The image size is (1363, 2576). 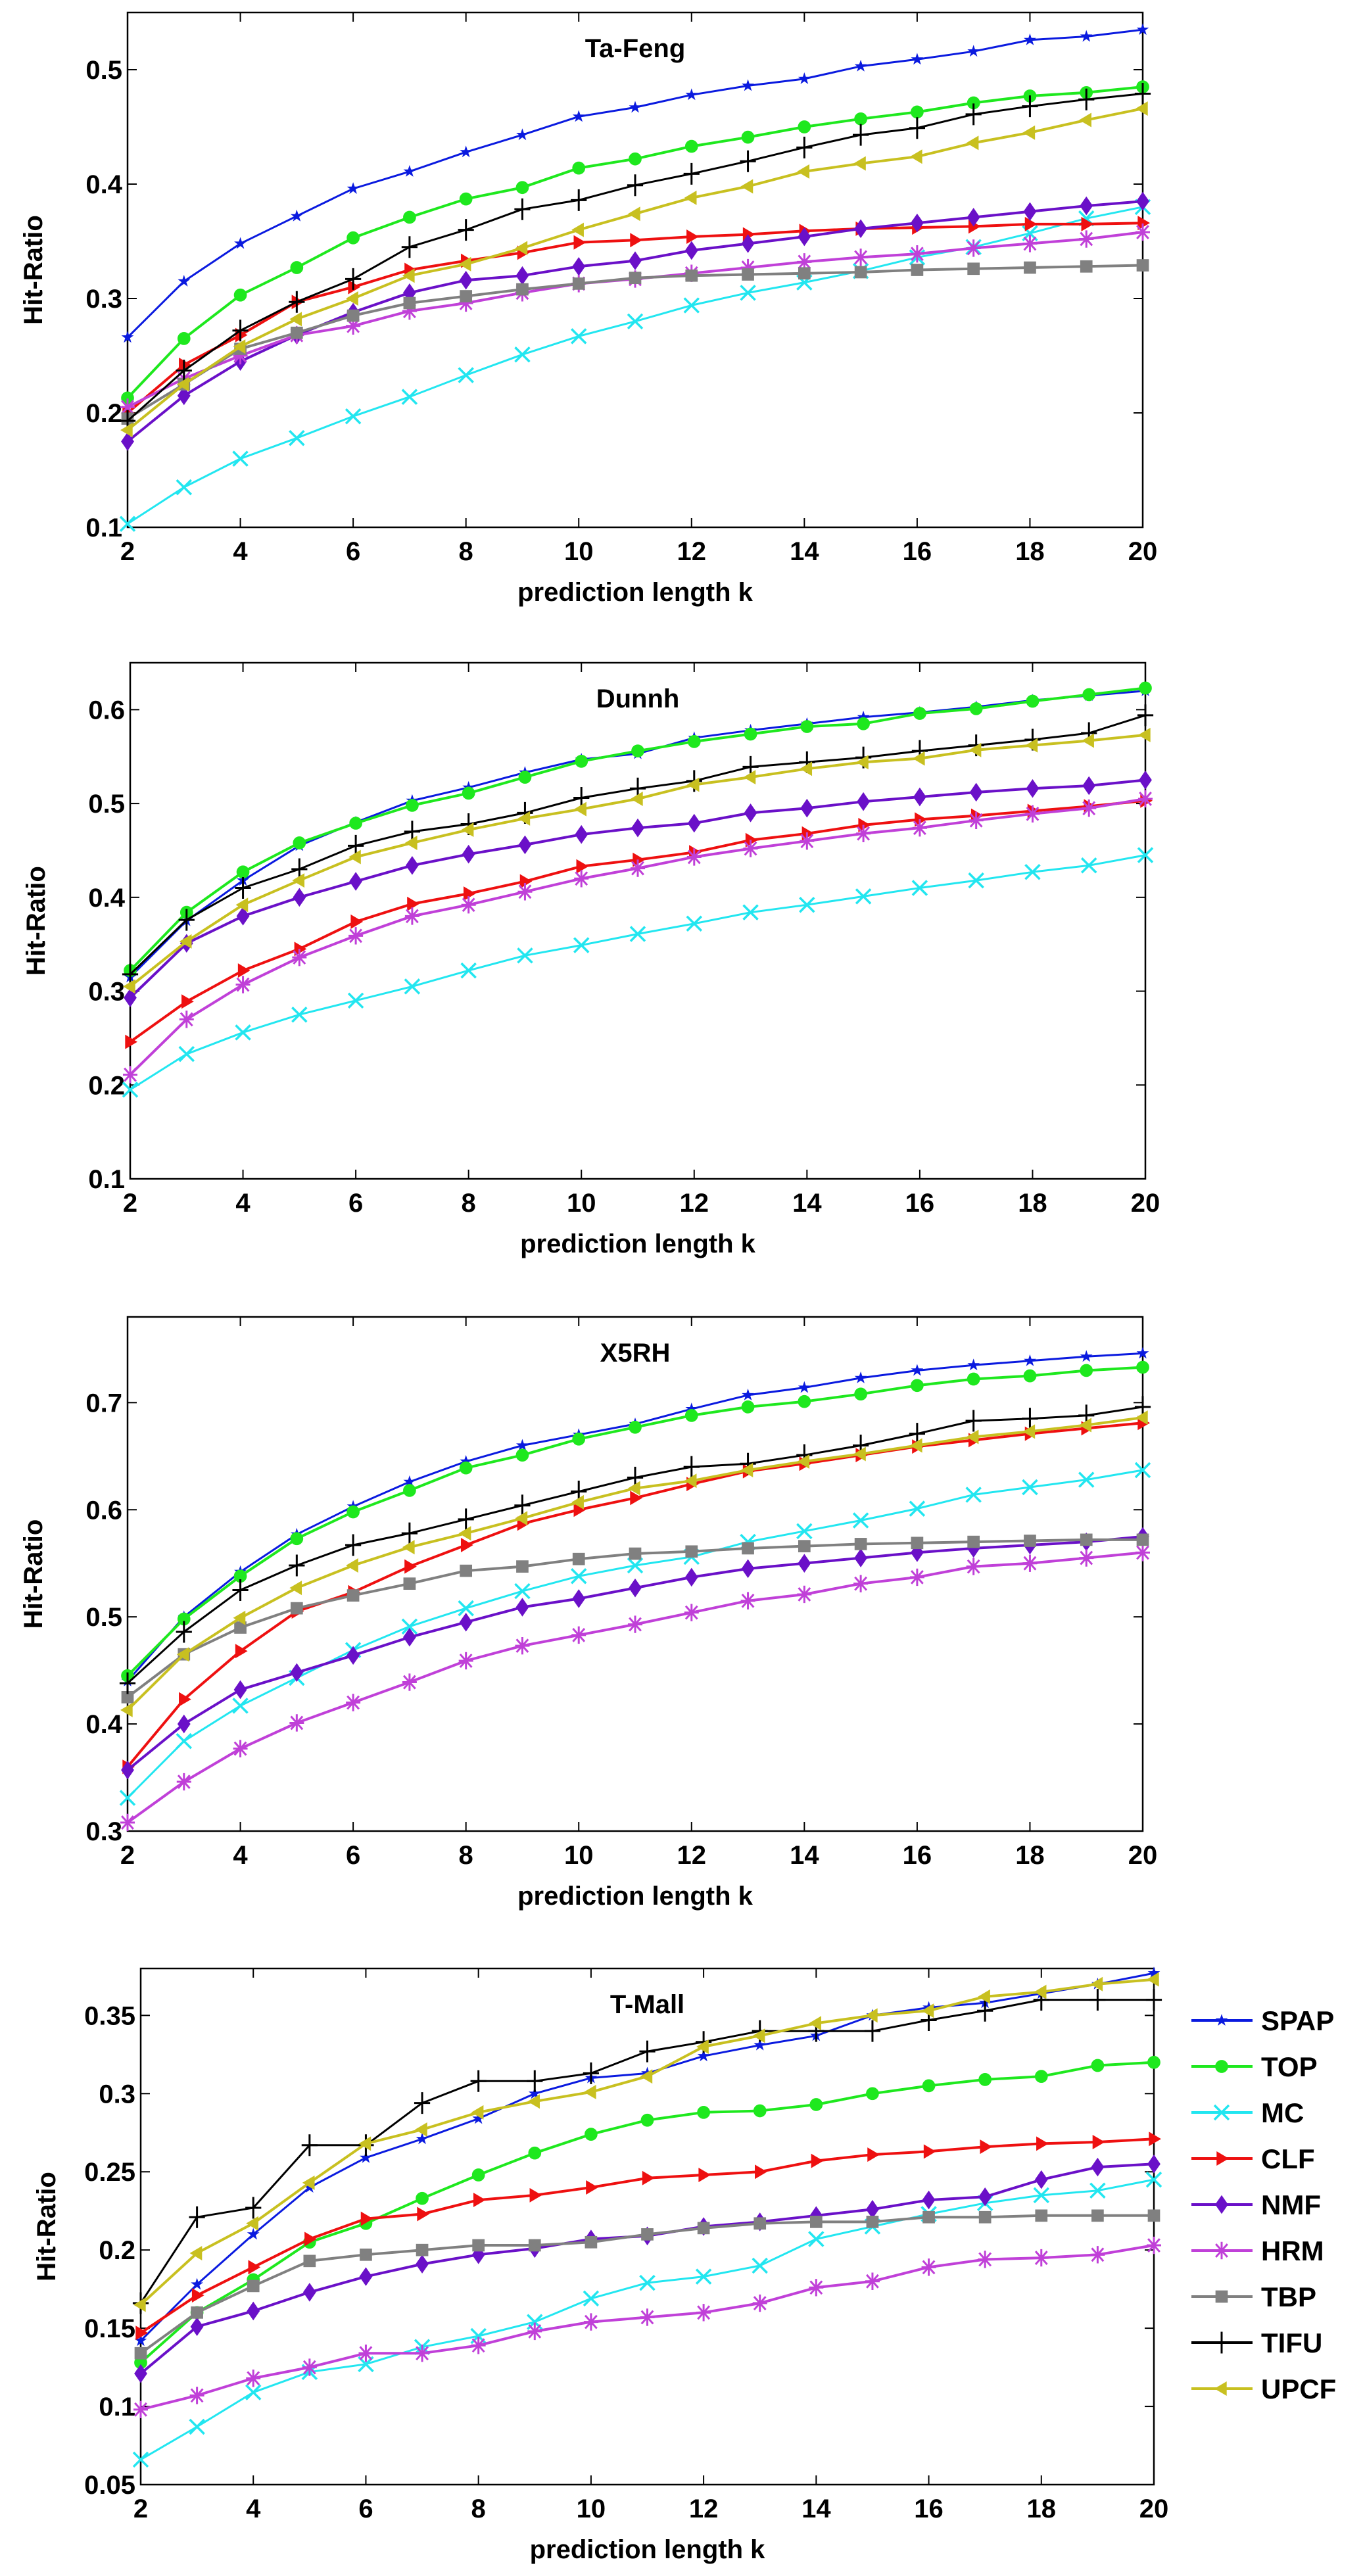 What do you see at coordinates (1263, 2388) in the screenshot?
I see `legend-item-upcf: UPCF` at bounding box center [1263, 2388].